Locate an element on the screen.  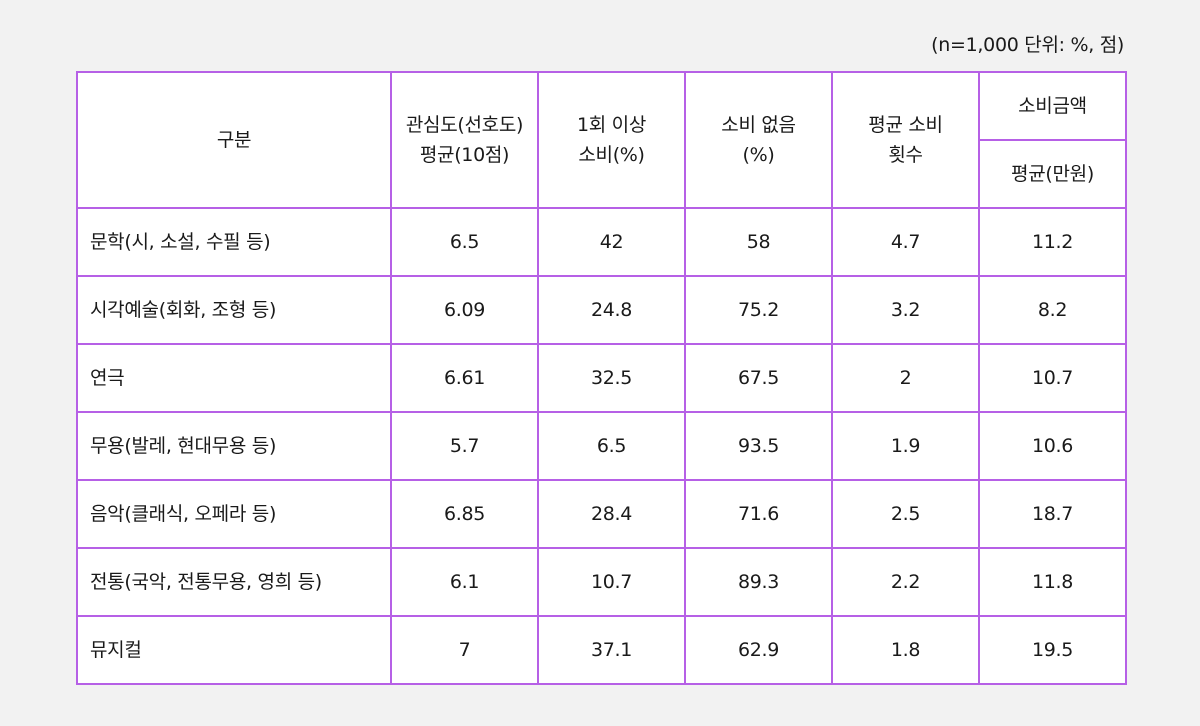
cell-none: 71.6 is located at coordinates (758, 514).